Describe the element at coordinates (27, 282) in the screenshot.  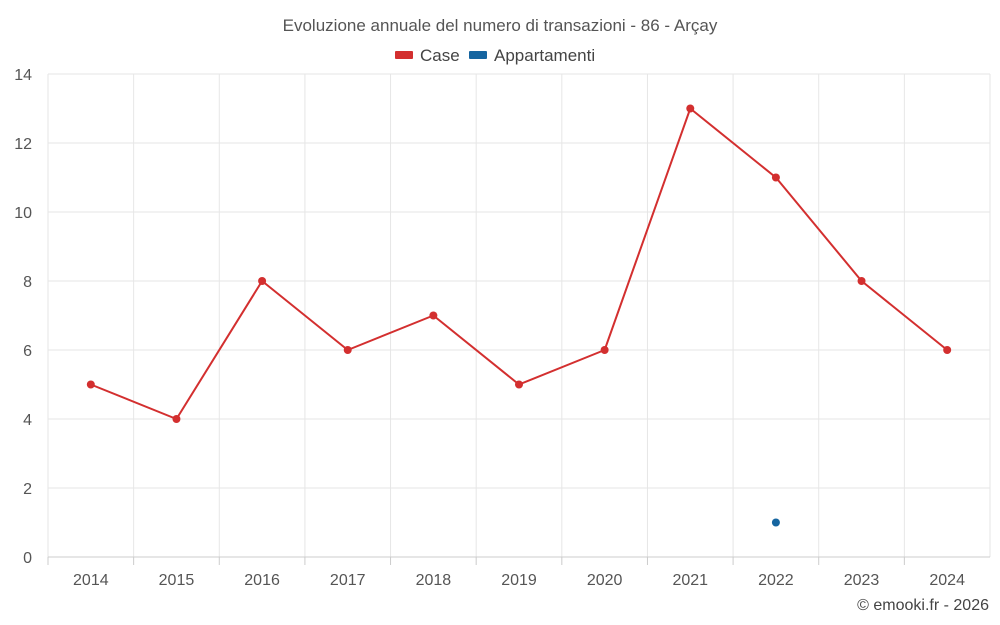
I see `y-tick-label: 8` at that location.